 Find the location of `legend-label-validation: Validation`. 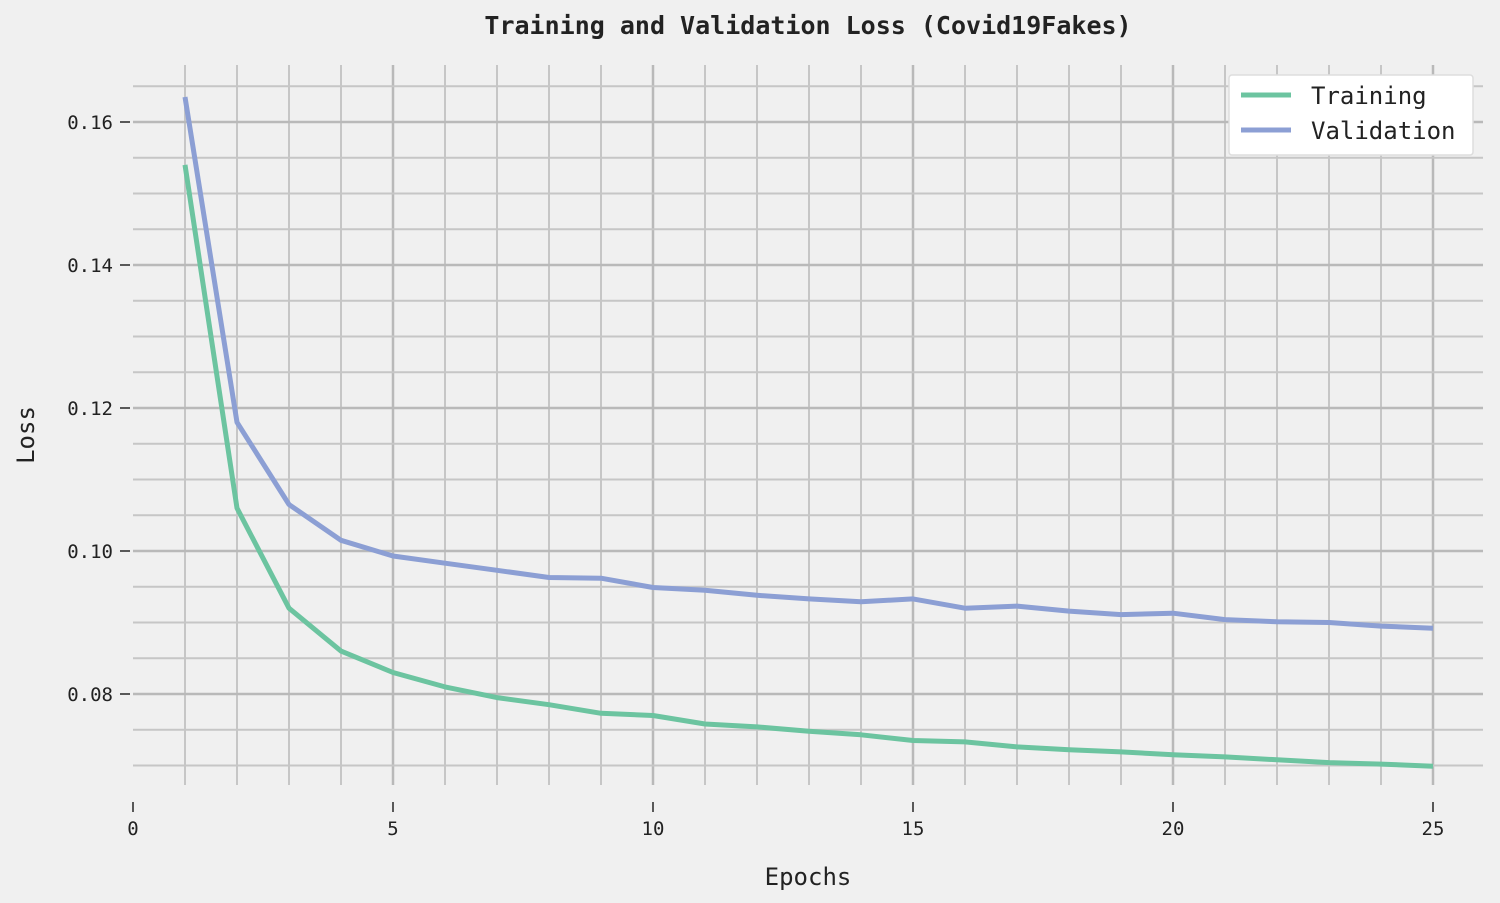

legend-label-validation: Validation is located at coordinates (1383, 131).